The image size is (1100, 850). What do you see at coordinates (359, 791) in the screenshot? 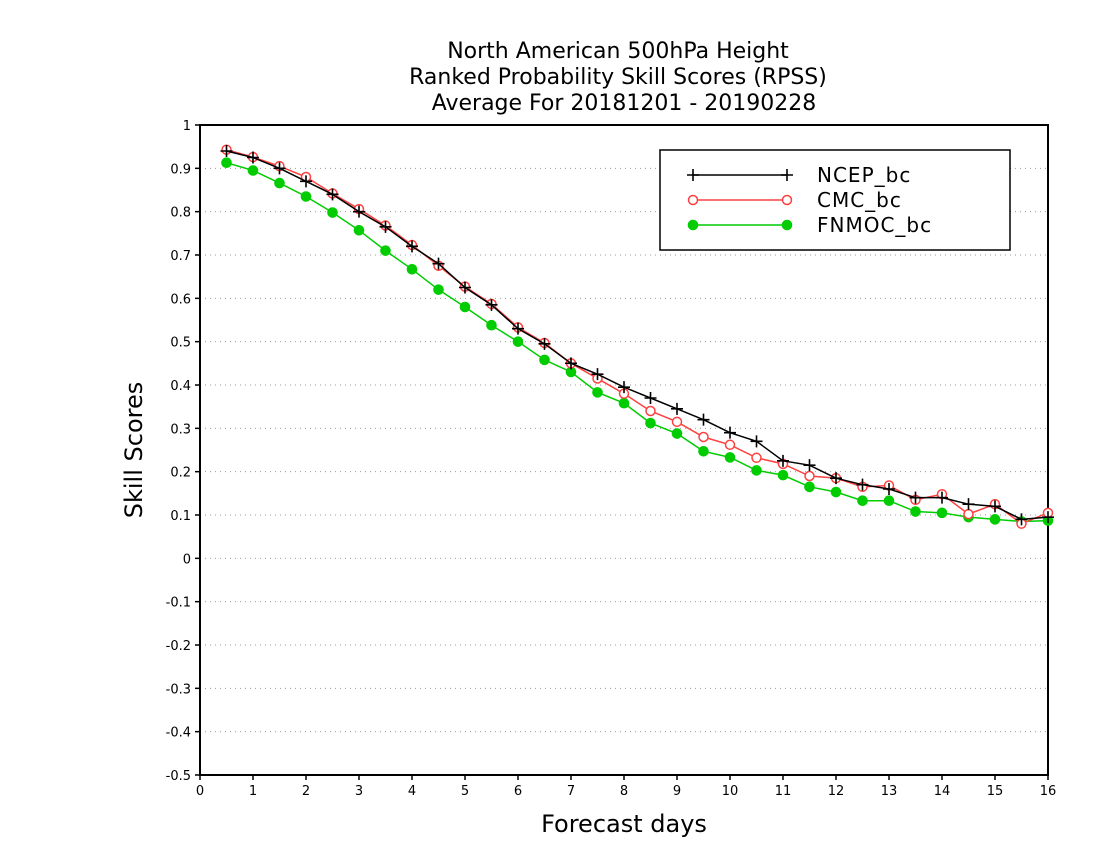
I see `x-tick-label: 3` at bounding box center [359, 791].